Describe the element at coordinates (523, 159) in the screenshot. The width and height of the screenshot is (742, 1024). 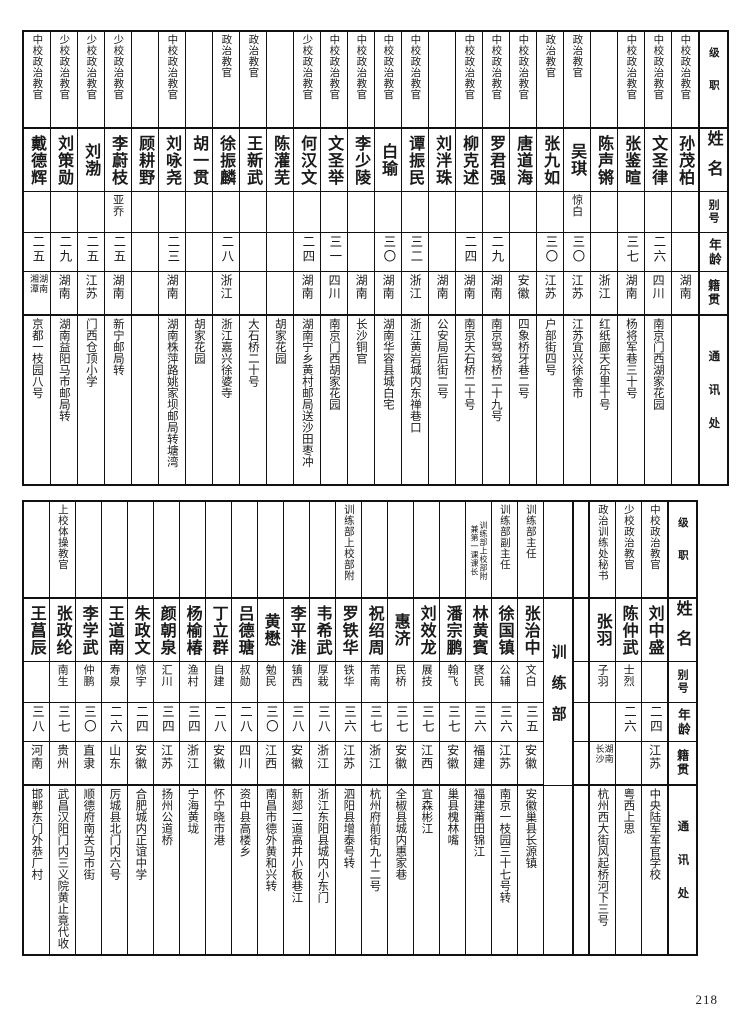
I see `cell-name-6: 唐道海` at that location.